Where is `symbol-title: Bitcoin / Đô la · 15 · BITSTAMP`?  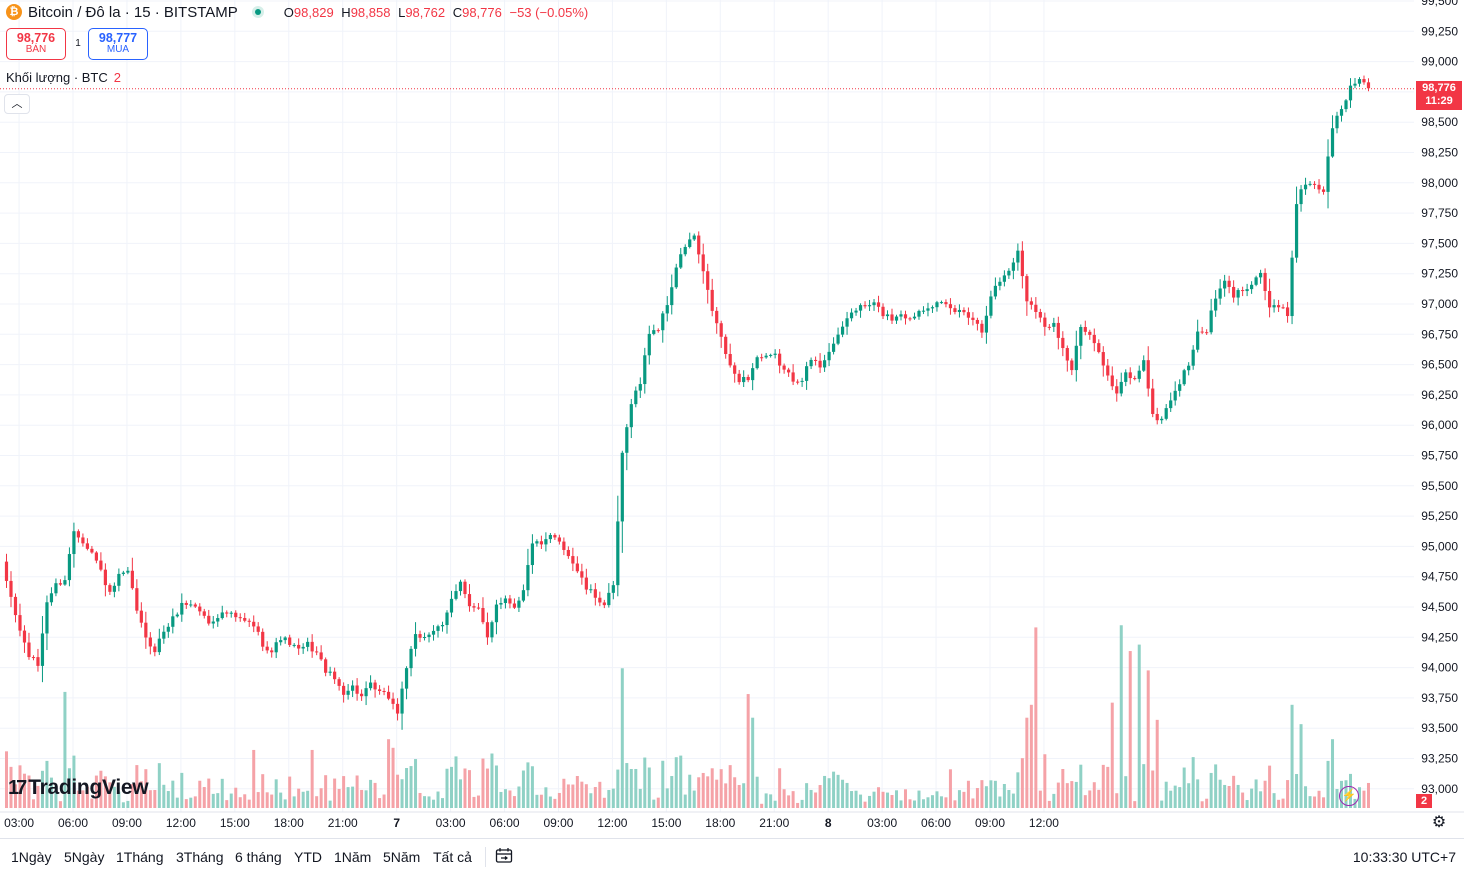
symbol-title: Bitcoin / Đô la · 15 · BITSTAMP is located at coordinates (133, 12).